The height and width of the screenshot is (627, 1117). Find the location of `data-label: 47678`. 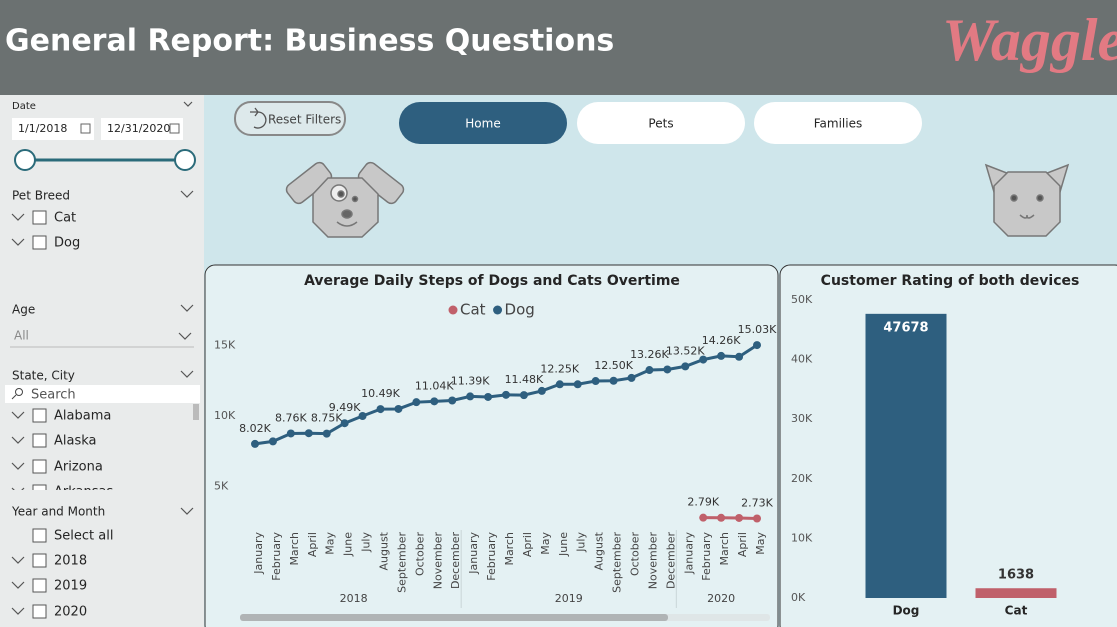

data-label: 47678 is located at coordinates (905, 327).